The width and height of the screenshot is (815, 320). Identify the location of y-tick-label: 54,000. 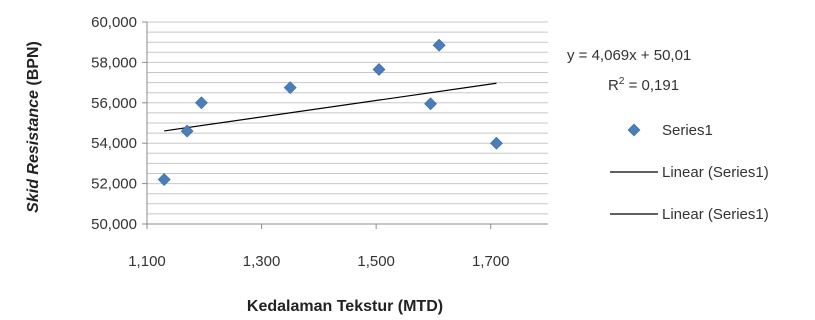
(114, 143).